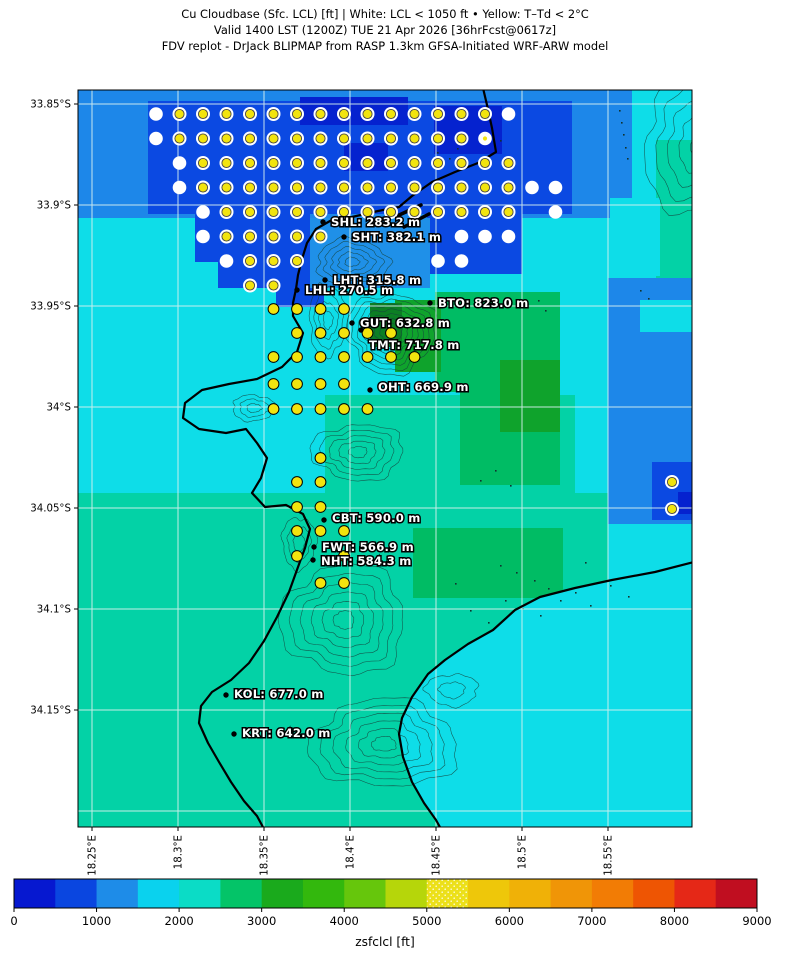  What do you see at coordinates (313, 560) in the screenshot?
I see `station-marker-NHT` at bounding box center [313, 560].